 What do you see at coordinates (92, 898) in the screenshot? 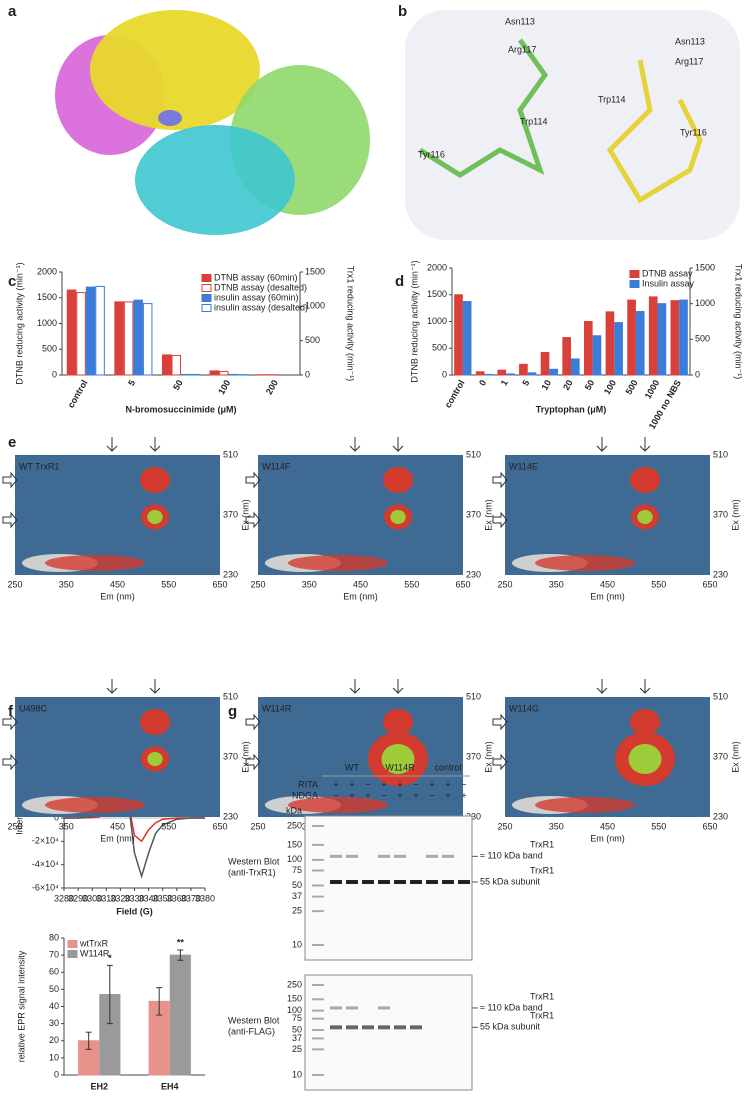
I see `x-tick-label: 3300` at bounding box center [92, 898].